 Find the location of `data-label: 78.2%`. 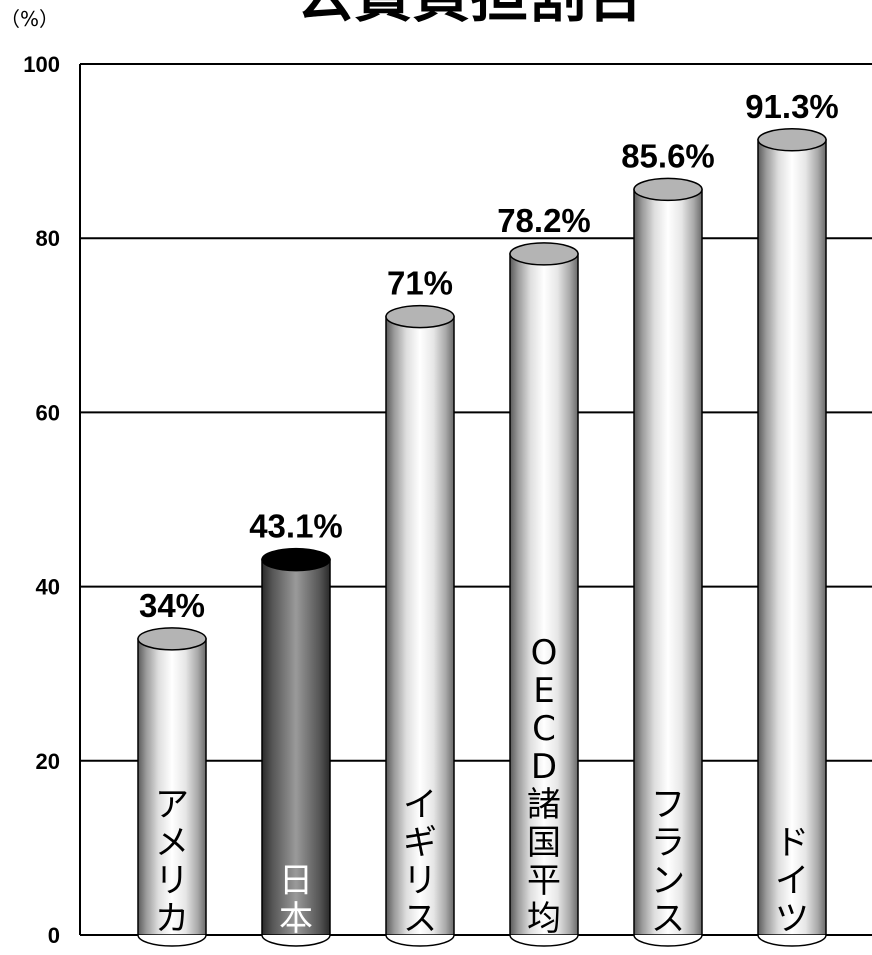

data-label: 78.2% is located at coordinates (544, 220).